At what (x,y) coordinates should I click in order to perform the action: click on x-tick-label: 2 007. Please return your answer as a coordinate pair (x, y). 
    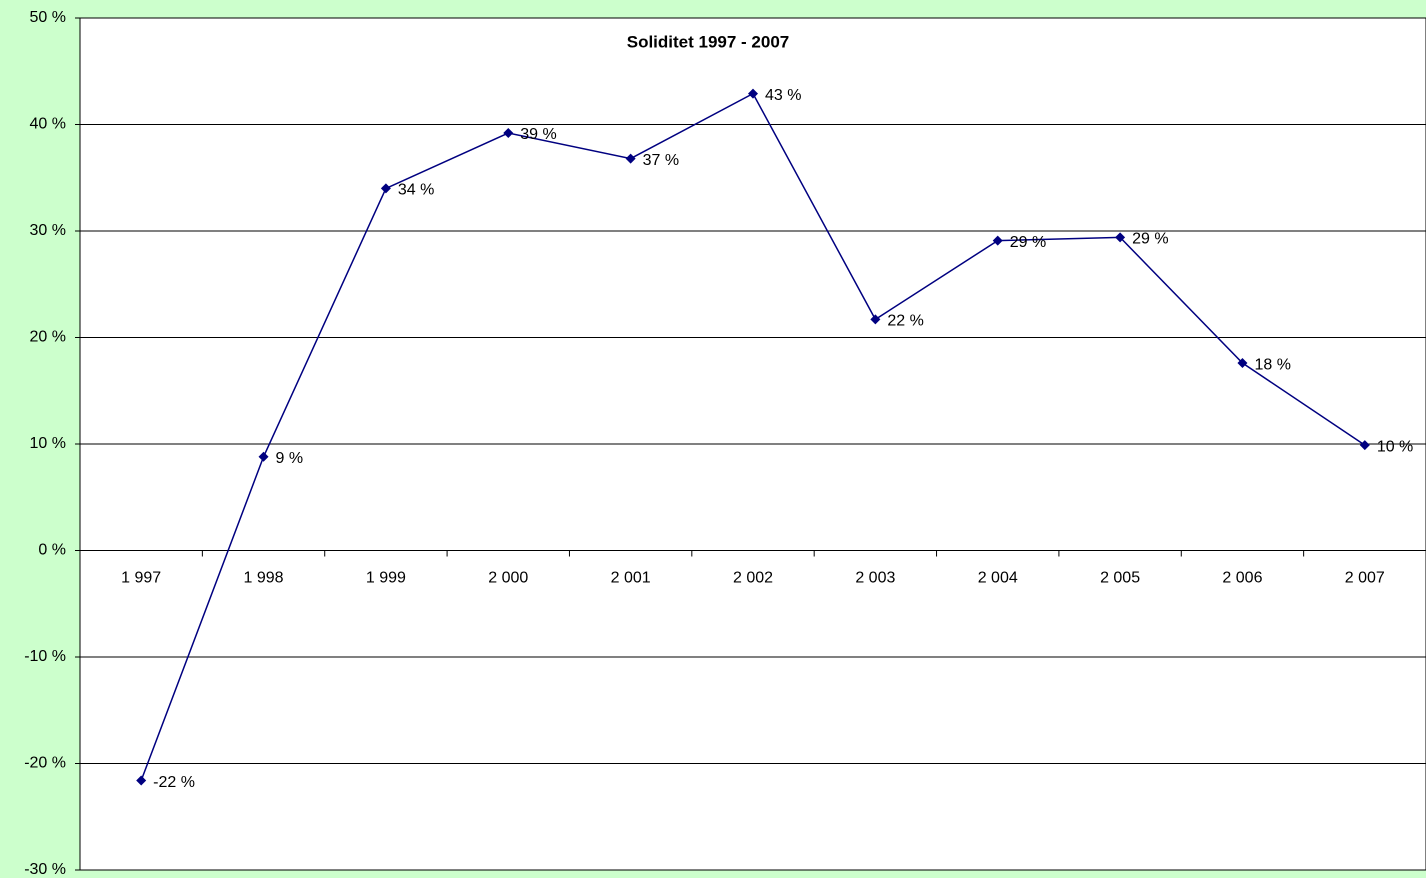
    Looking at the image, I should click on (1365, 578).